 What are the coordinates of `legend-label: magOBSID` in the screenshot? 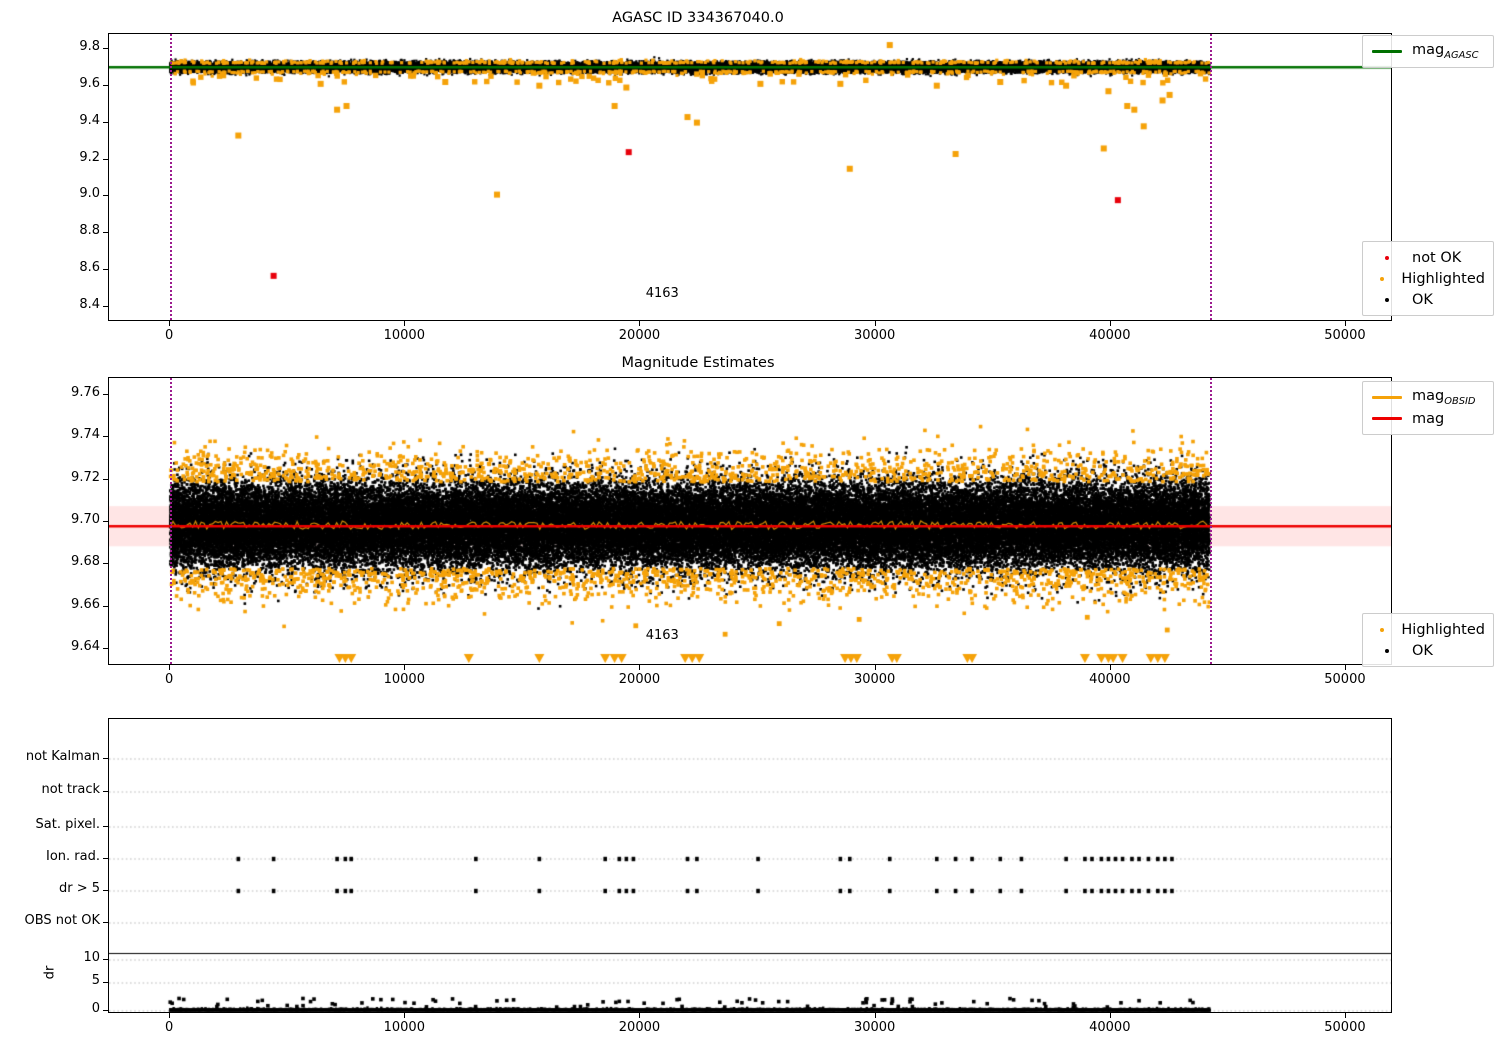 It's located at (1444, 397).